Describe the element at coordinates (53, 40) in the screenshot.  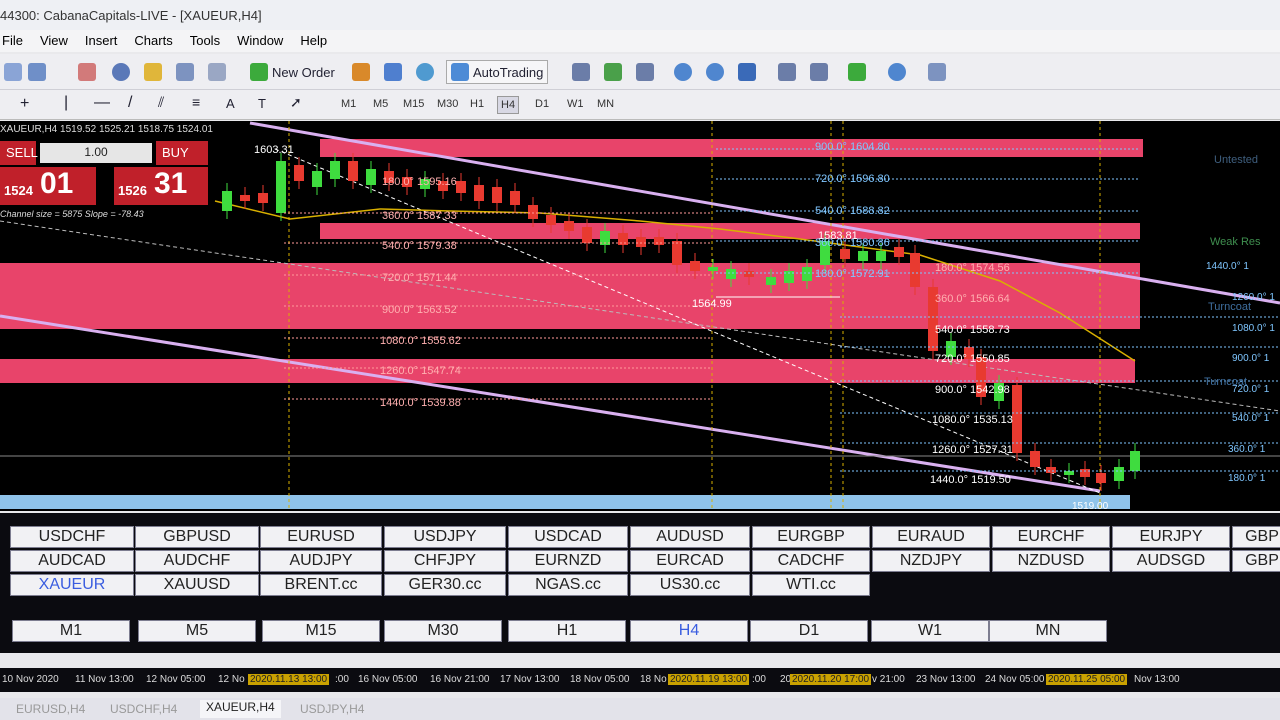
I see `menu-view: View` at that location.